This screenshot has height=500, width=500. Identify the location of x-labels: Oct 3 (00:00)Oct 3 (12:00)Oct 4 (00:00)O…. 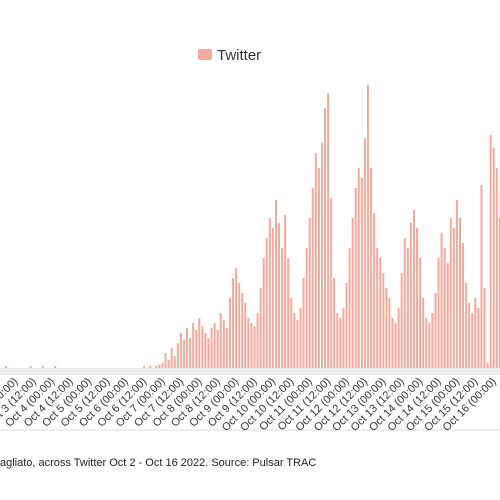
(249, 405).